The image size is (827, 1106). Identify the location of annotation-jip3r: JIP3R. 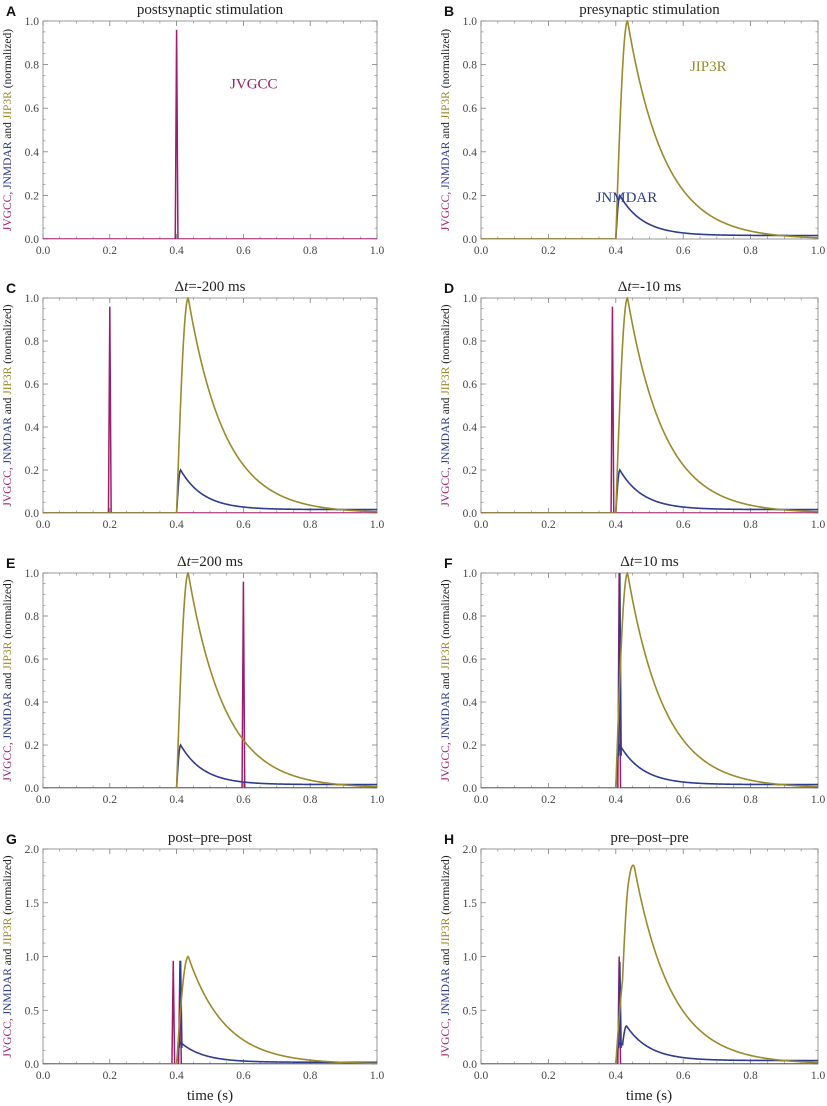
(708, 67).